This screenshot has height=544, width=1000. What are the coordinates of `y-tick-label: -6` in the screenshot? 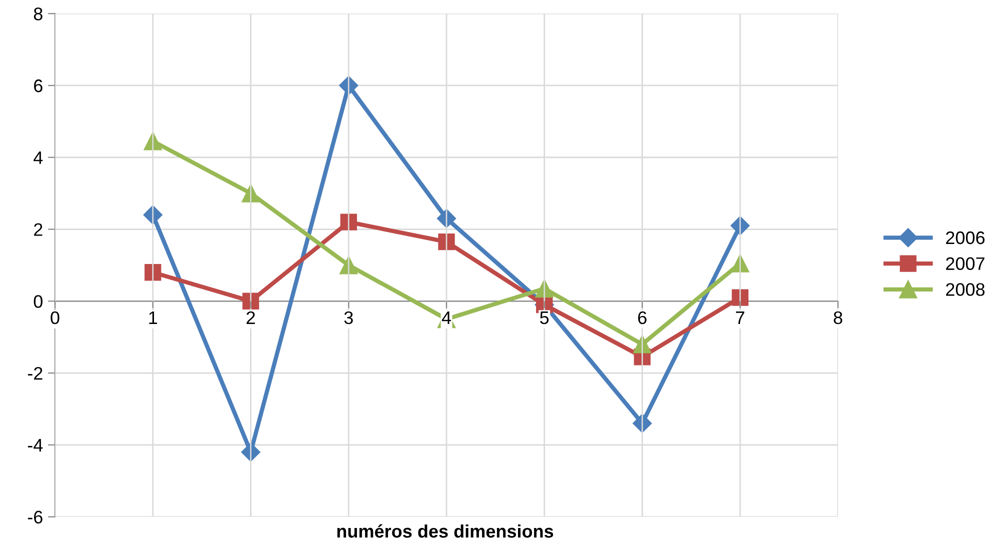 It's located at (35, 517).